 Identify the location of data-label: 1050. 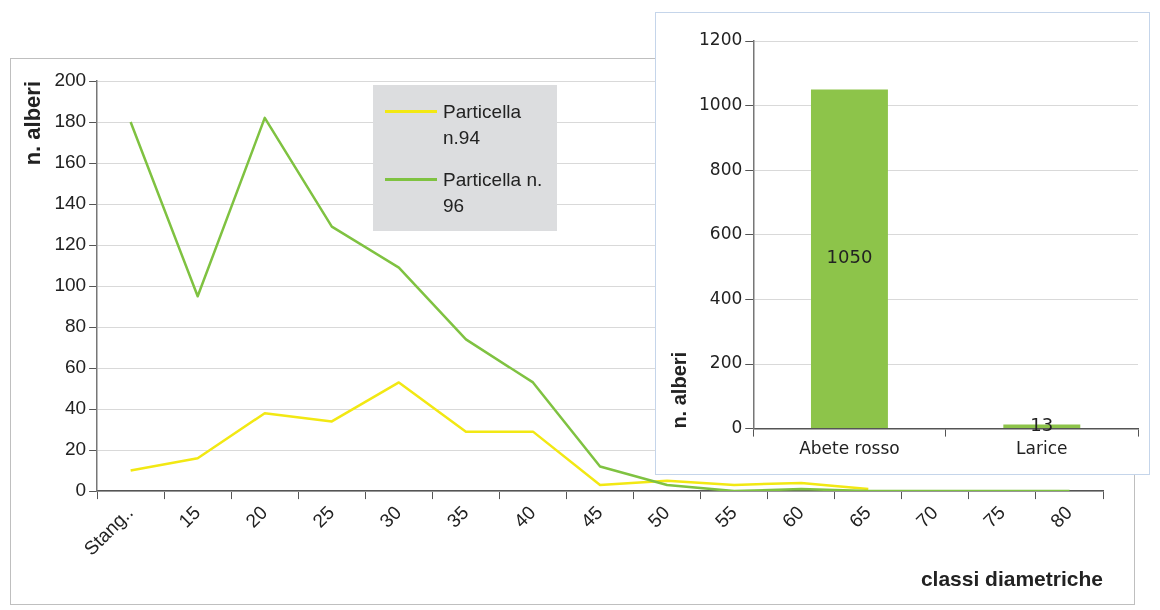
(849, 257).